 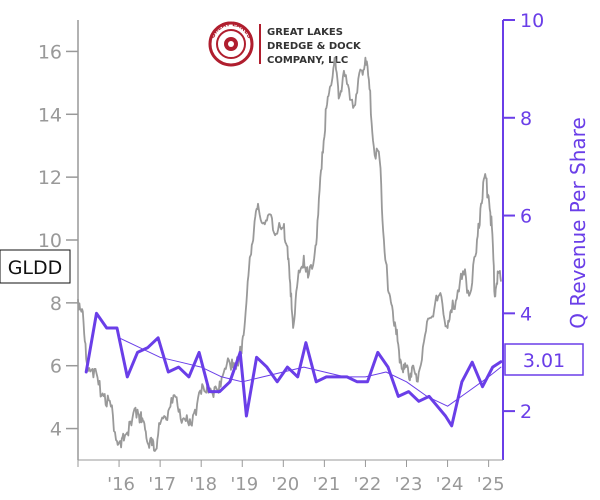 What do you see at coordinates (56, 367) in the screenshot?
I see `left-tick-label: 6` at bounding box center [56, 367].